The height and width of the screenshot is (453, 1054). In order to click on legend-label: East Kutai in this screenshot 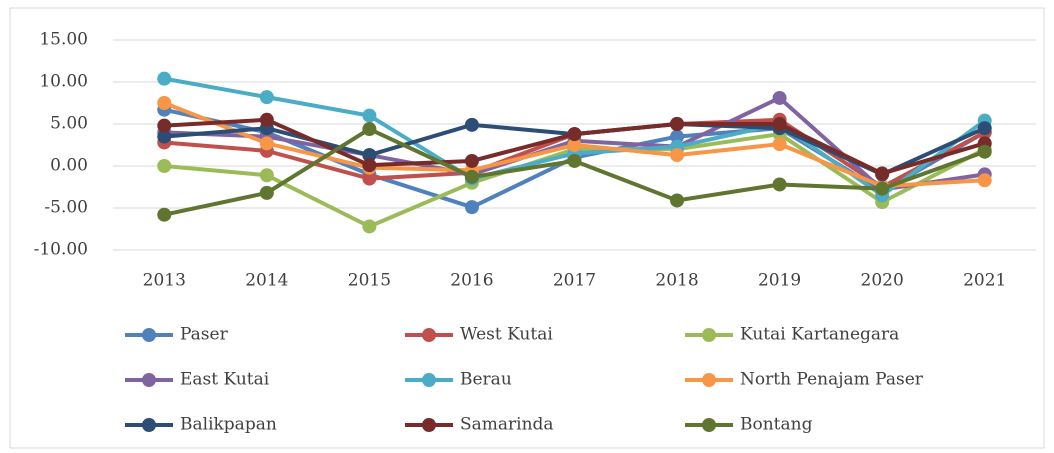, I will do `click(225, 380)`.